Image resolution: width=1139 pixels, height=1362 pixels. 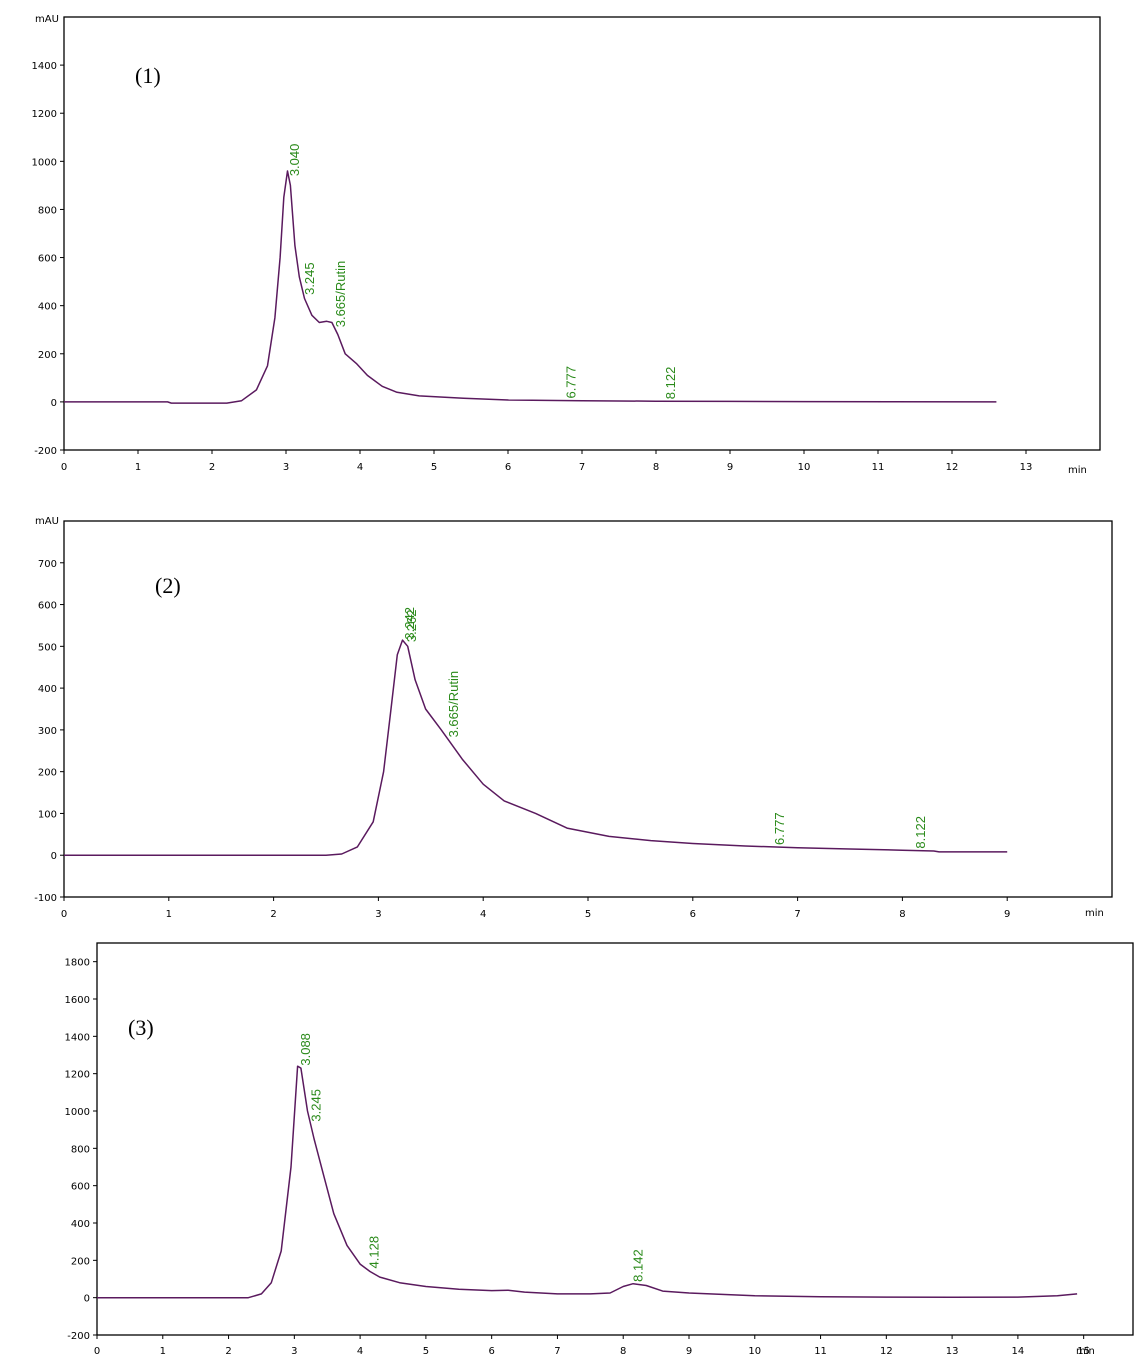 I want to click on y-tick-label: -100, so click(x=45, y=898).